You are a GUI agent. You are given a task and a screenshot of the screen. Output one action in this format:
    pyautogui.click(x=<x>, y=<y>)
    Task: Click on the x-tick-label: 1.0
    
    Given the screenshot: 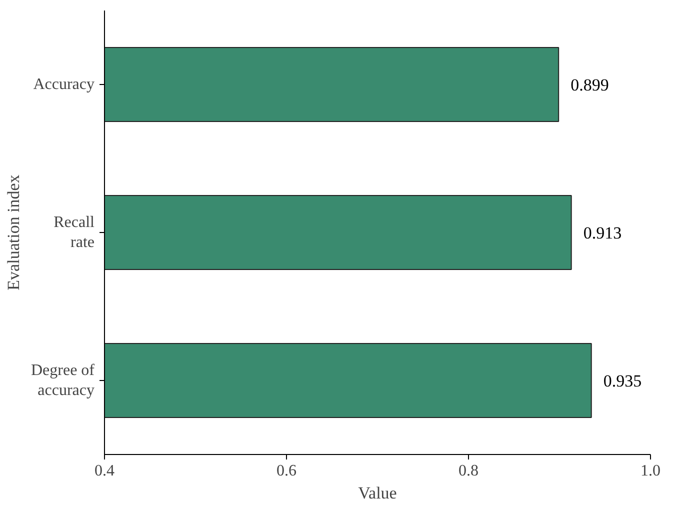 What is the action you would take?
    pyautogui.click(x=650, y=471)
    